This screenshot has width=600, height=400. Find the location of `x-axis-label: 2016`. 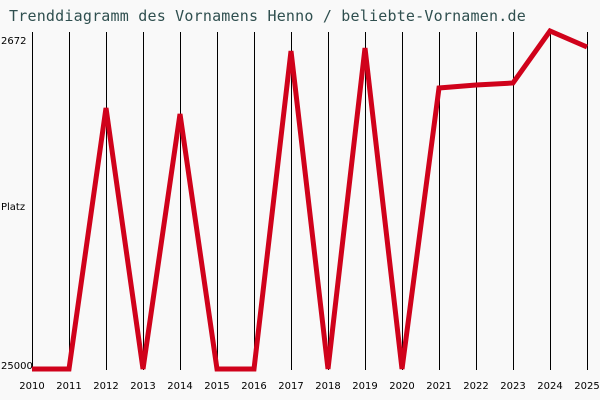

x-axis-label: 2016 is located at coordinates (254, 386).